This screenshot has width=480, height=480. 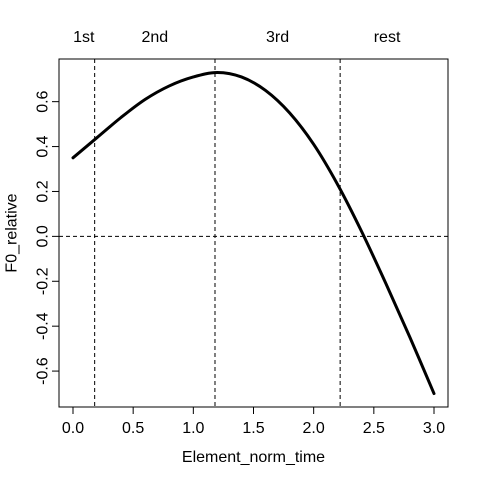 What do you see at coordinates (434, 428) in the screenshot?
I see `x-tick-label: 3.0` at bounding box center [434, 428].